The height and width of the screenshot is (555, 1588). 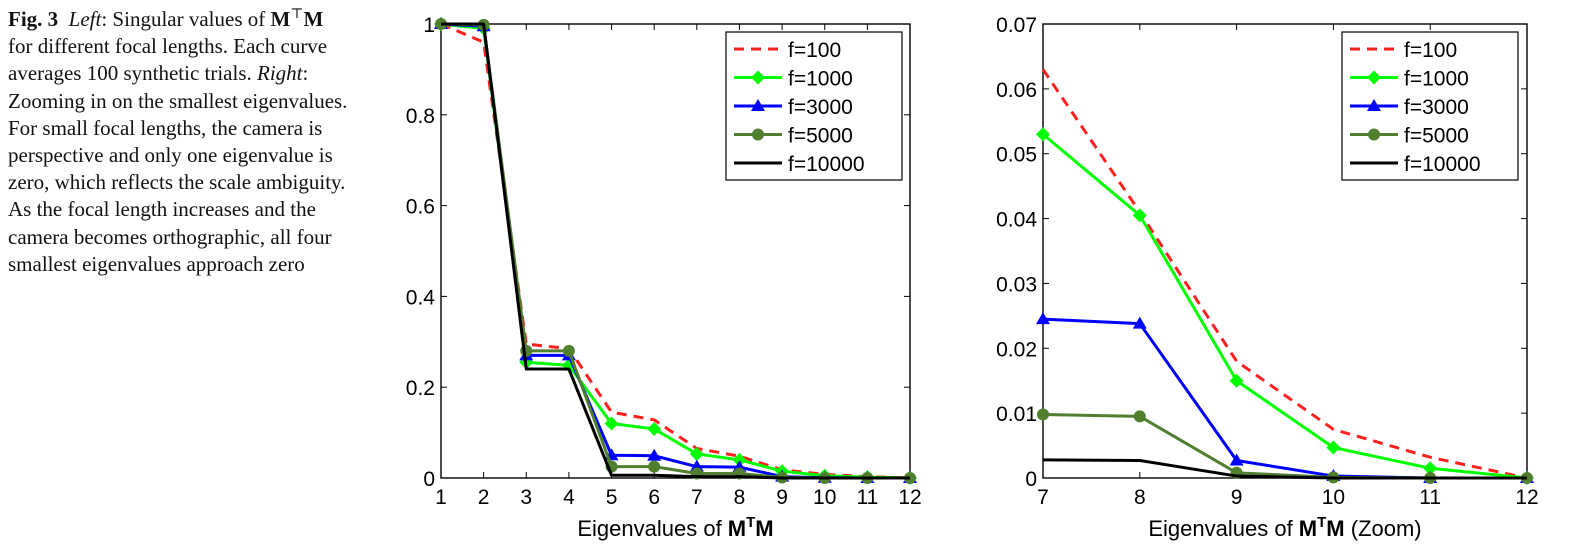 I want to click on y-tick-label: 0.2, so click(x=420, y=388).